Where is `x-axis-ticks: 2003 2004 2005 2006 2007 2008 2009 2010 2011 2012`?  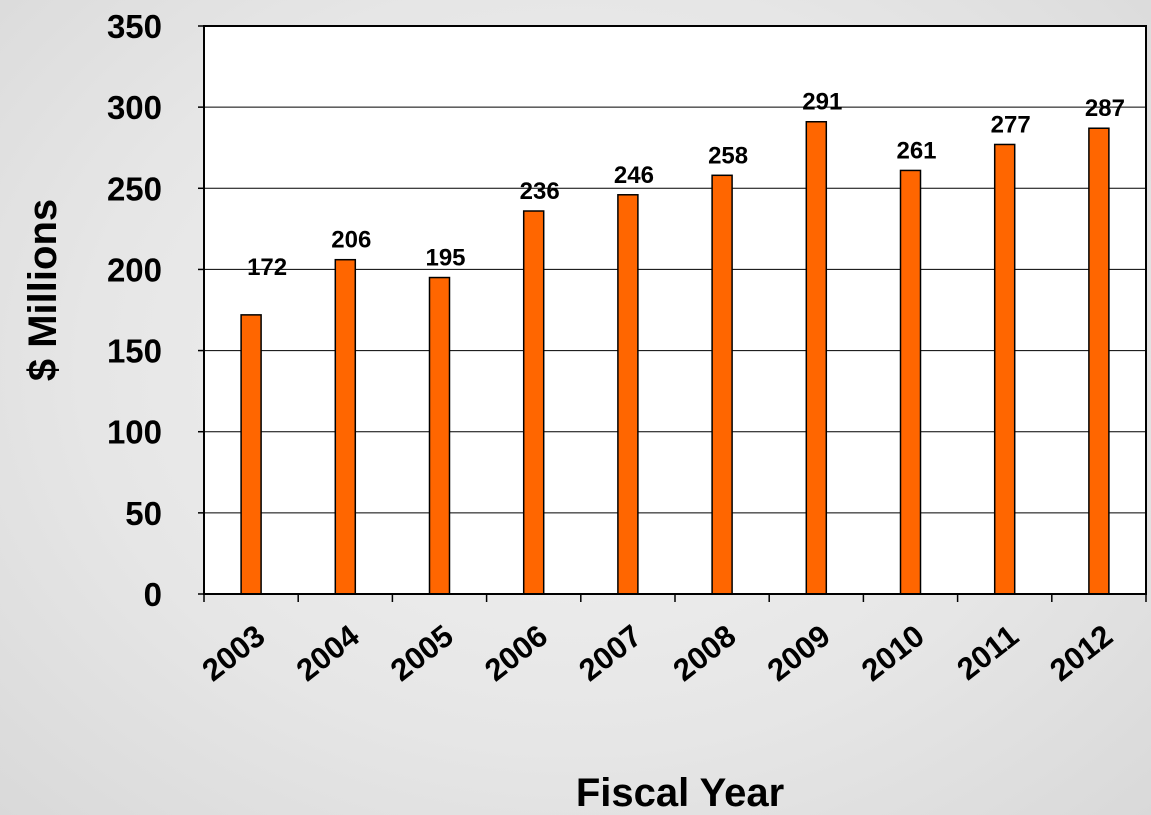 x-axis-ticks: 2003 2004 2005 2006 2007 2008 2009 2010 2011 2012 is located at coordinates (671, 641).